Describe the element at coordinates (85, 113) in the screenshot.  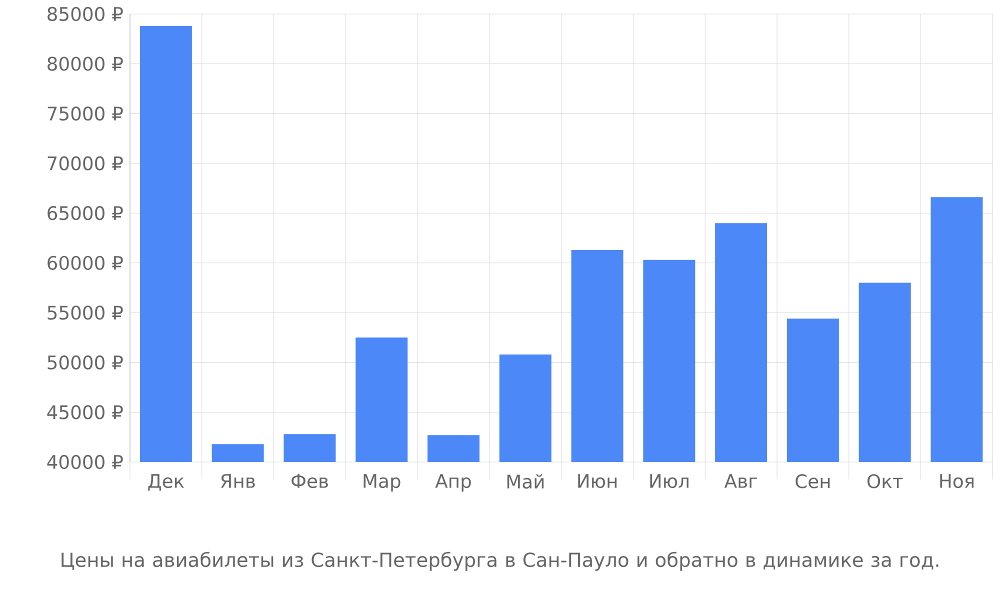
I see `y-tick-label: 75000 ₽` at that location.